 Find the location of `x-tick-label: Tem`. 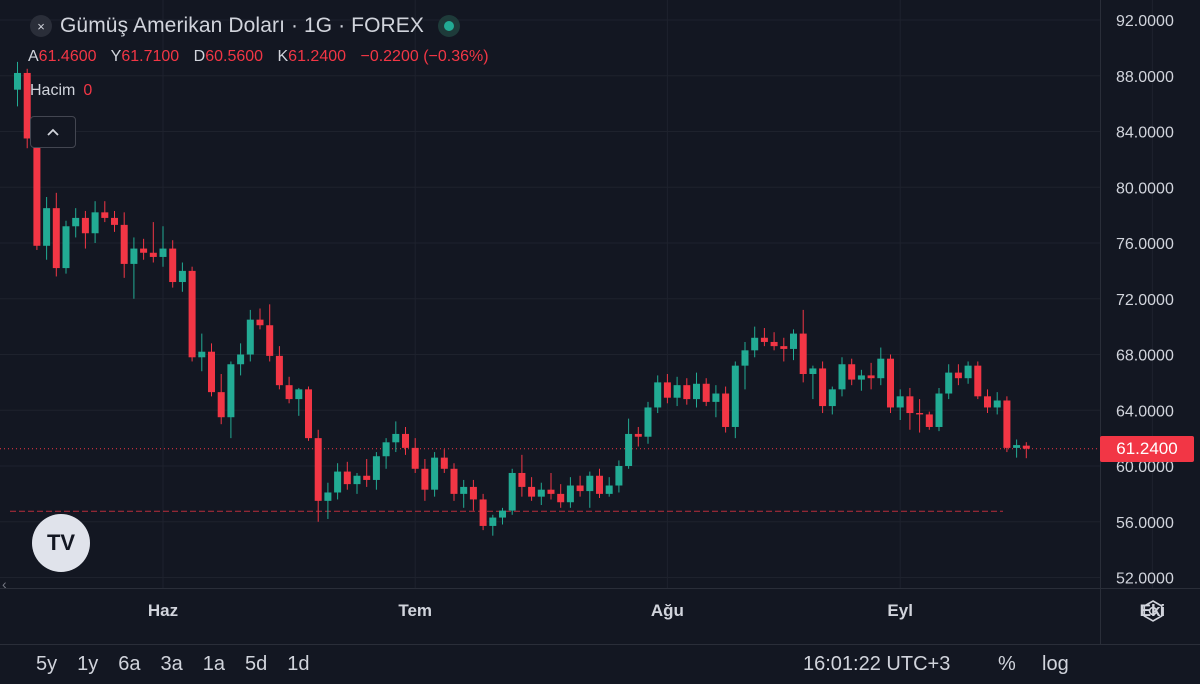

x-tick-label: Tem is located at coordinates (415, 610).